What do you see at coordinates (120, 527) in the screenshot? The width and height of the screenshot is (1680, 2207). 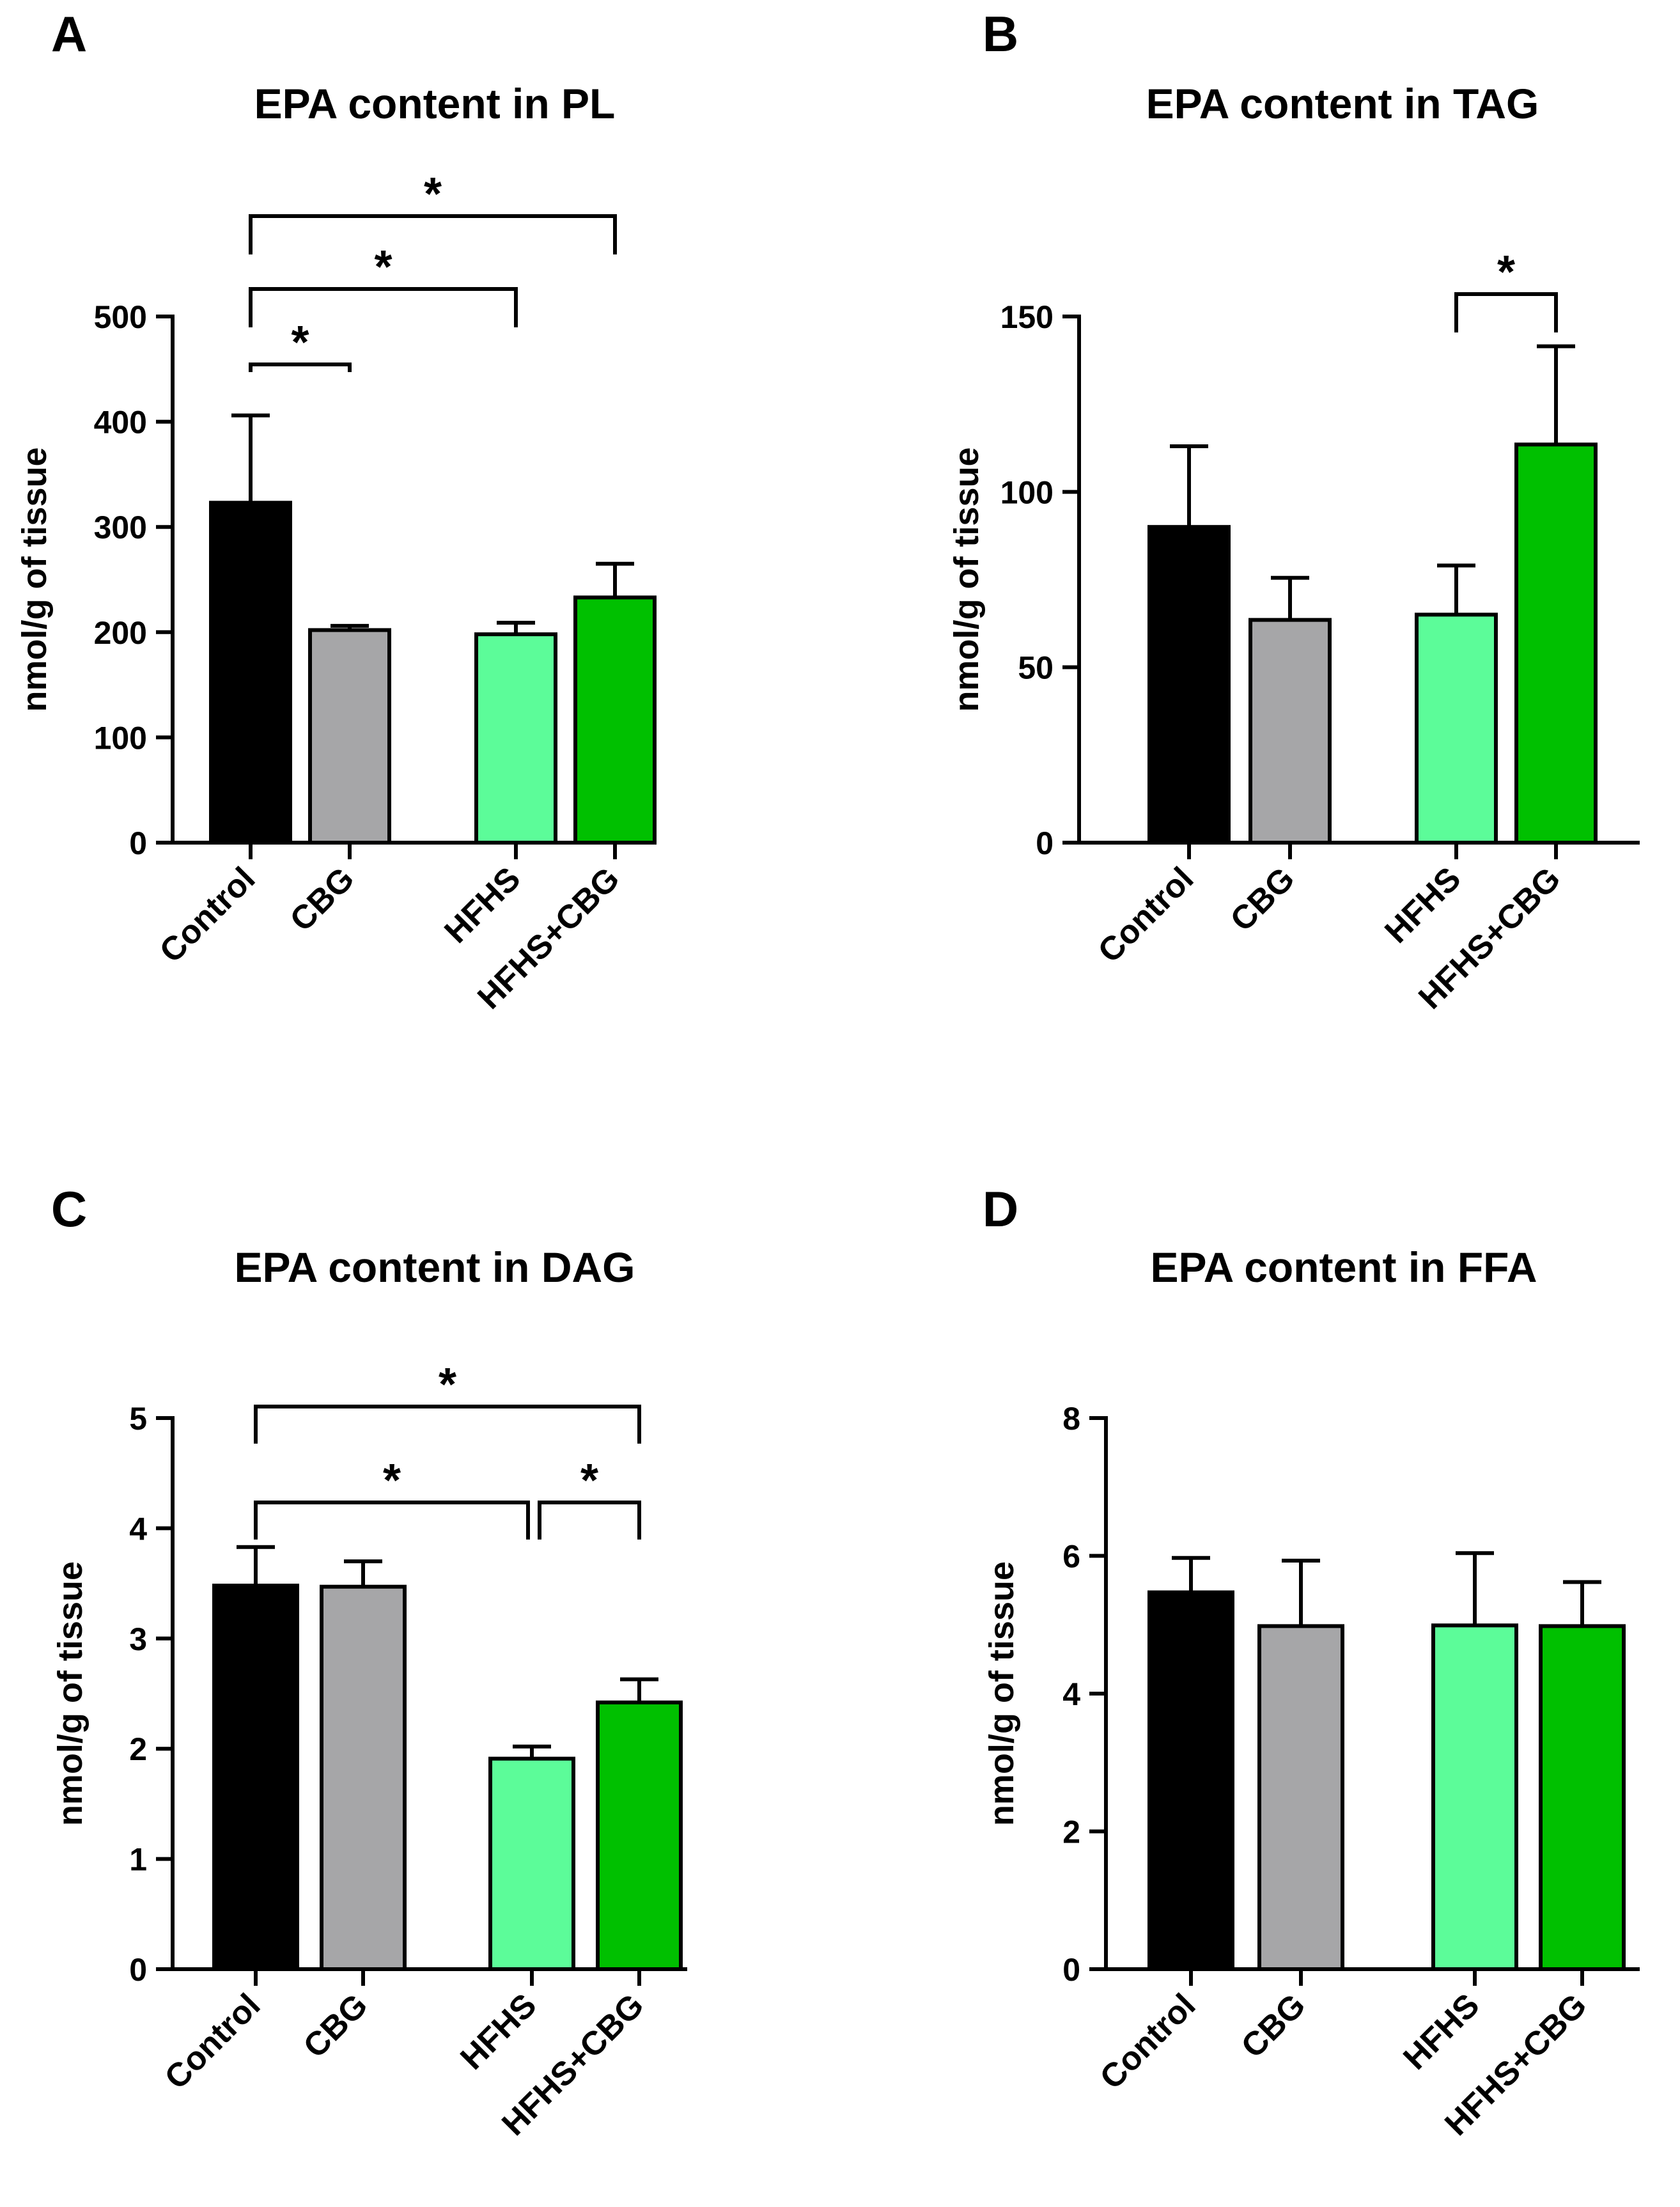 I see `y-tick-label: 300` at bounding box center [120, 527].